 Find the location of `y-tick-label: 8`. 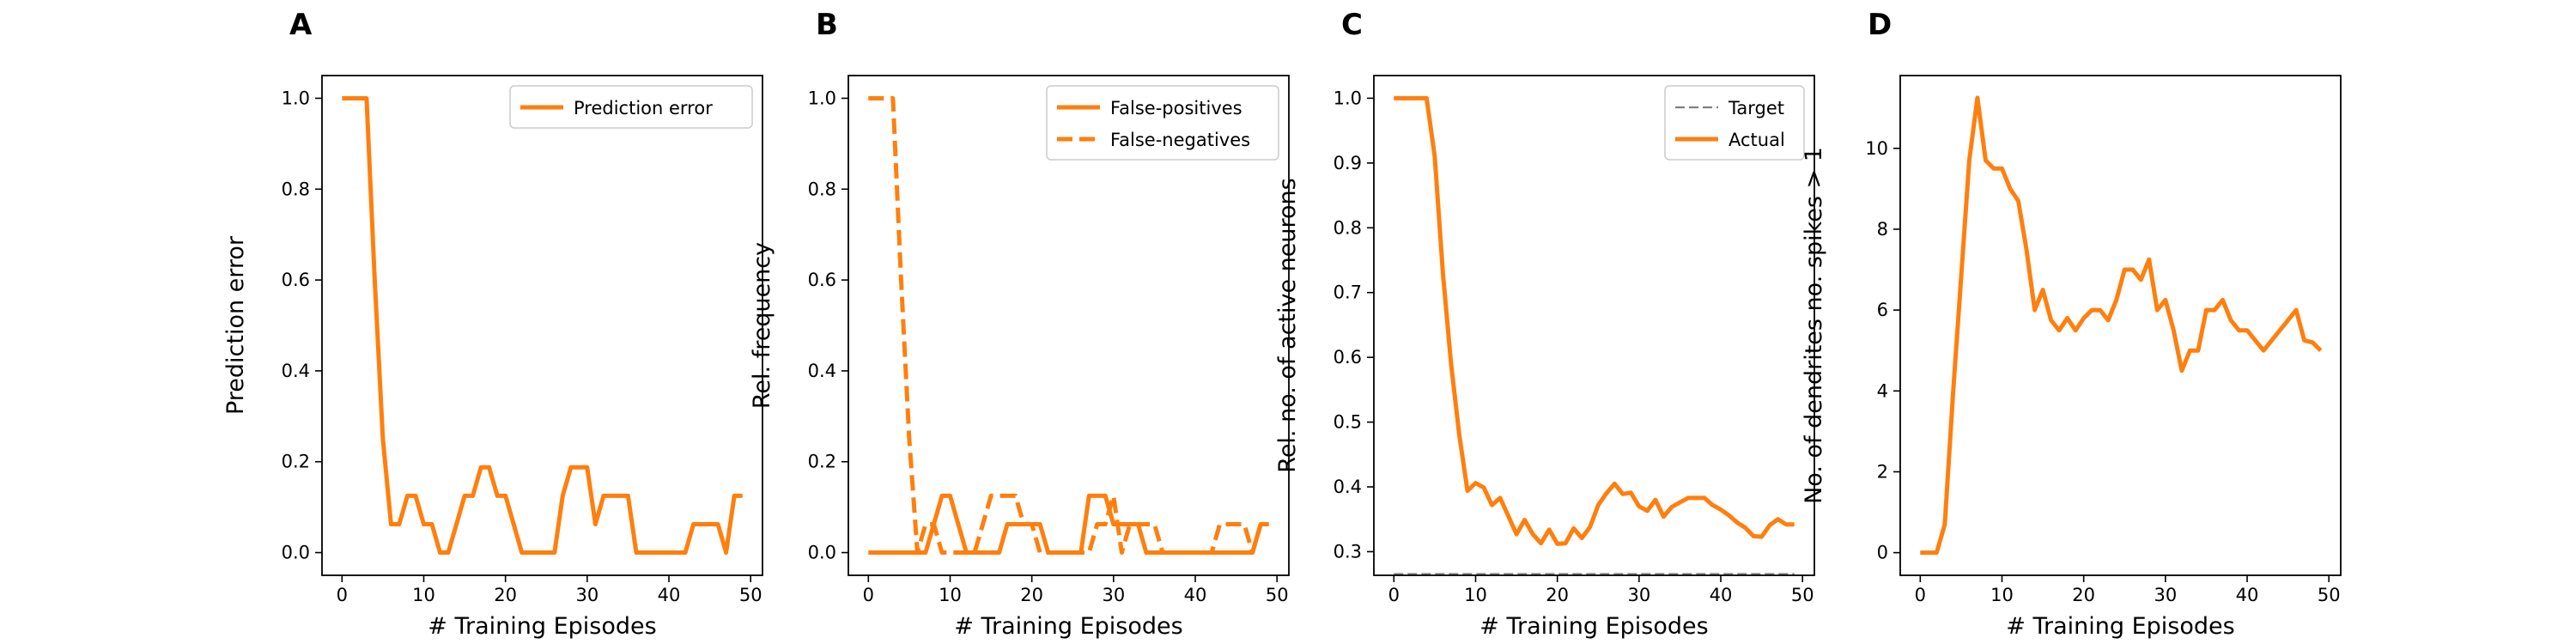

y-tick-label: 8 is located at coordinates (1882, 229).